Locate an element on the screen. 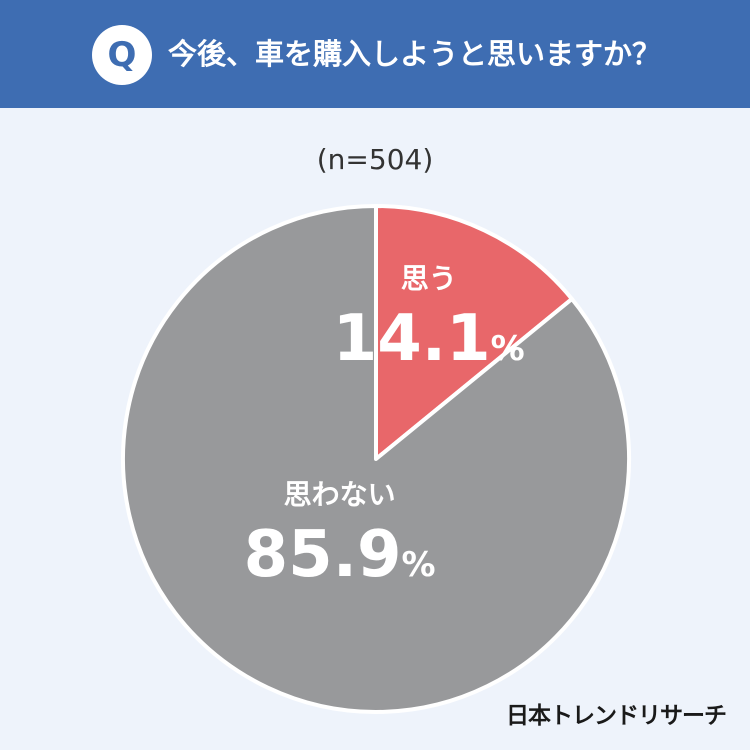 The width and height of the screenshot is (750, 750). question-header: Q 今後、車を購入しようと思いますか？ is located at coordinates (375, 54).